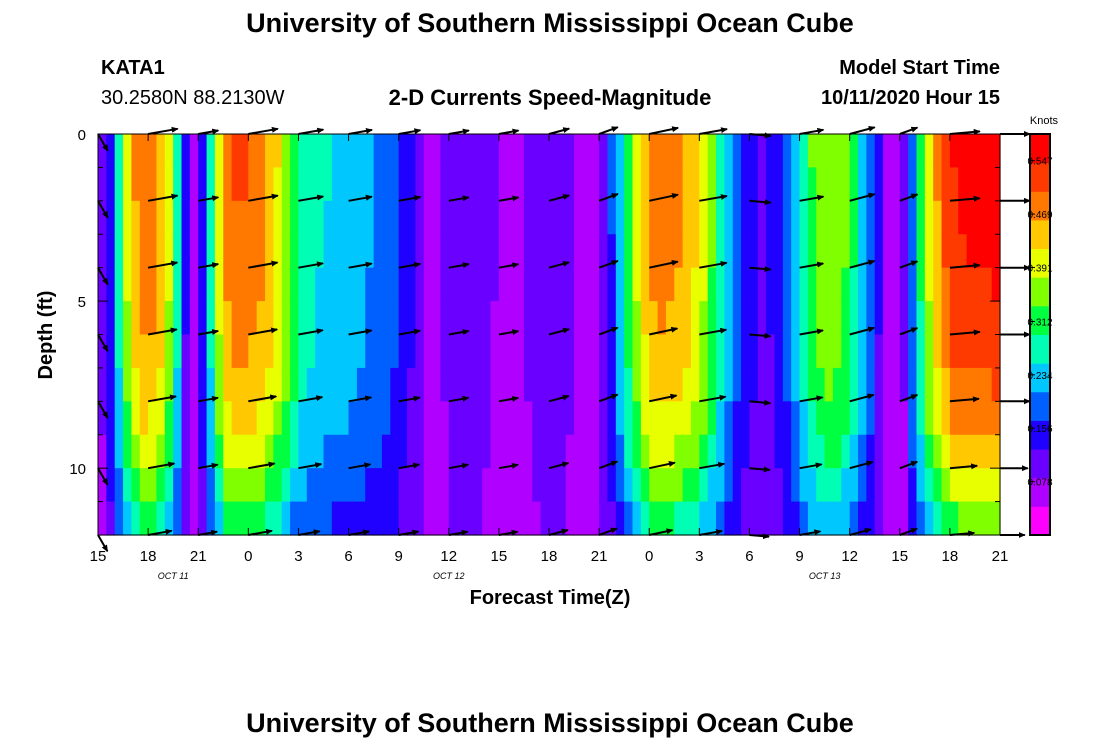  Describe the element at coordinates (148, 556) in the screenshot. I see `x-tick-label: 18` at that location.